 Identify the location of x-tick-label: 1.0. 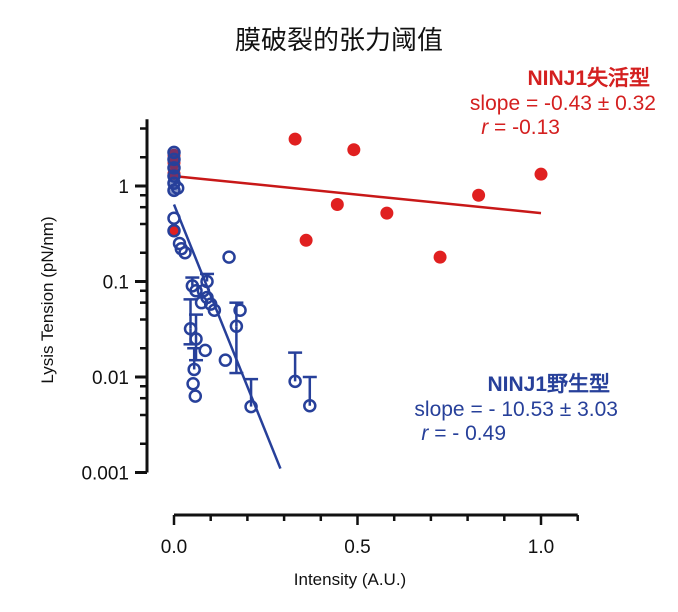
(541, 547).